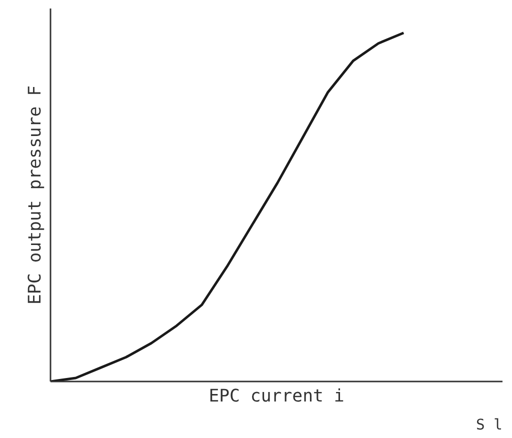 This screenshot has height=438, width=512. I want to click on text: S l, so click(489, 425).